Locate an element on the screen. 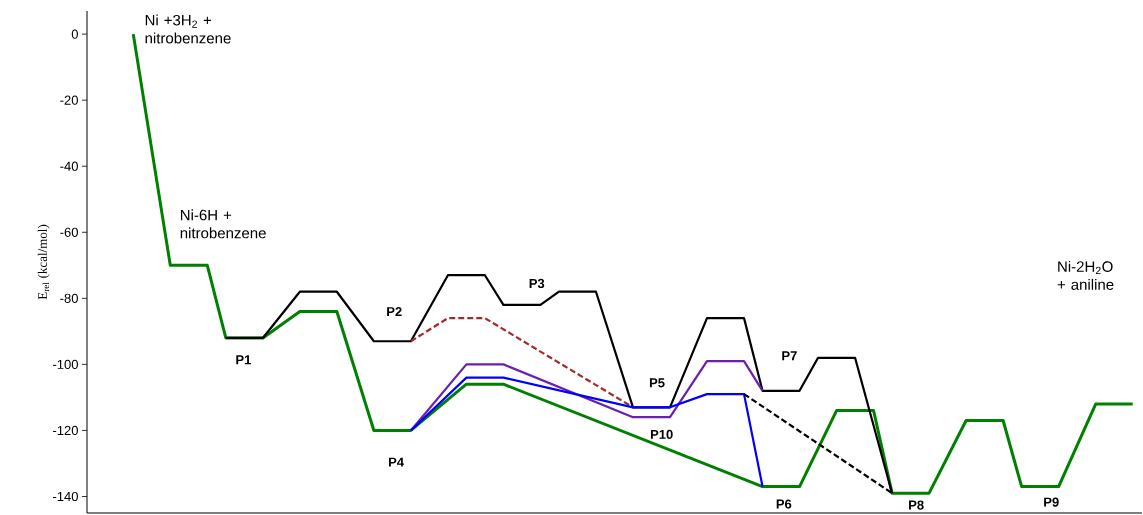 This screenshot has height=515, width=1143. annotation: Ni-6H + nitrobenzene is located at coordinates (223, 224).